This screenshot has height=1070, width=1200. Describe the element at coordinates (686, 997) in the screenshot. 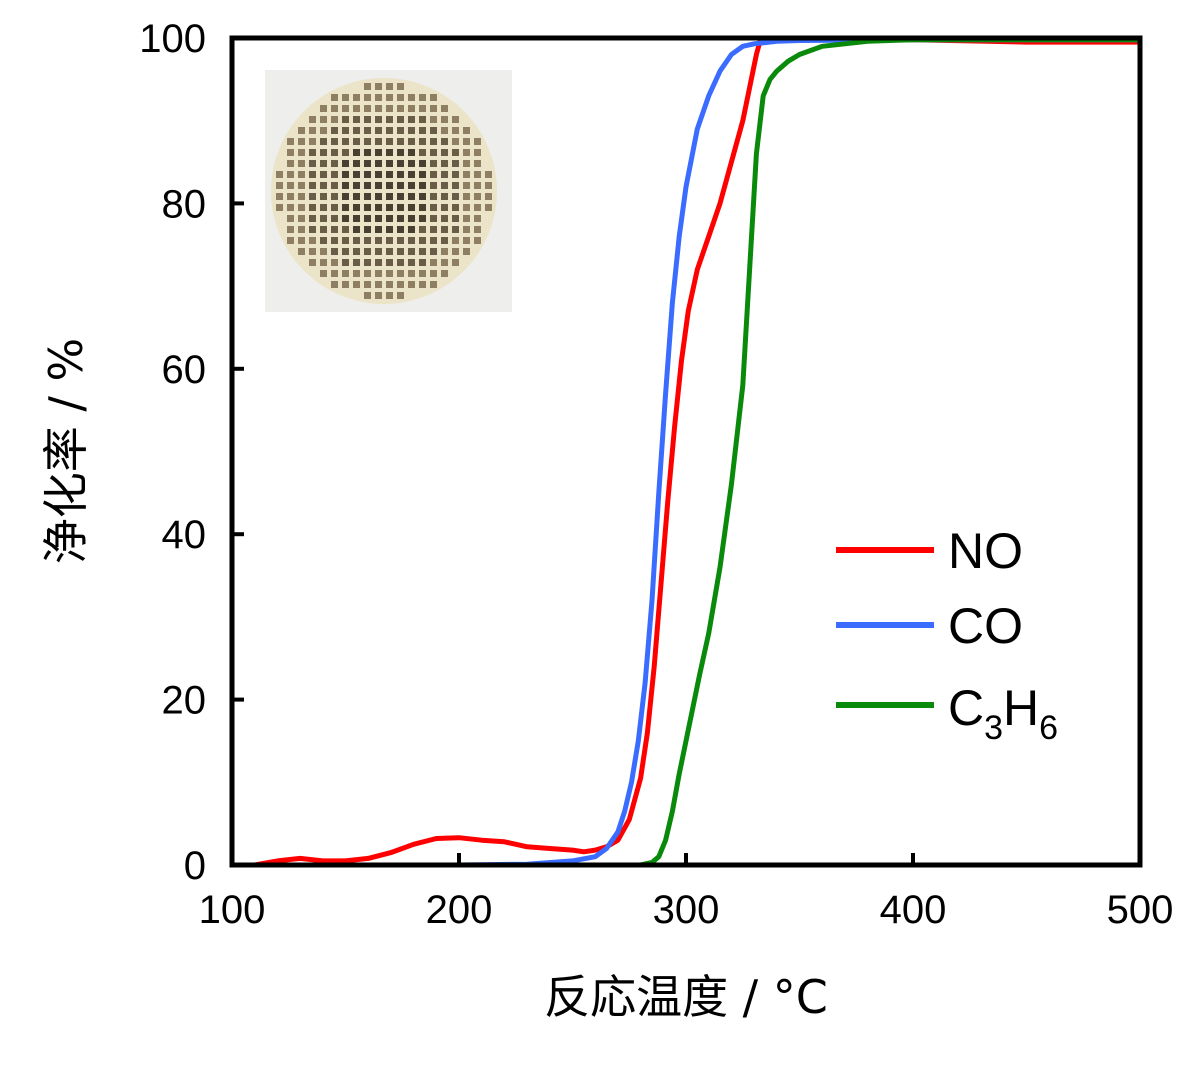

I see `x-axis-title: 反応温度 / °C` at that location.